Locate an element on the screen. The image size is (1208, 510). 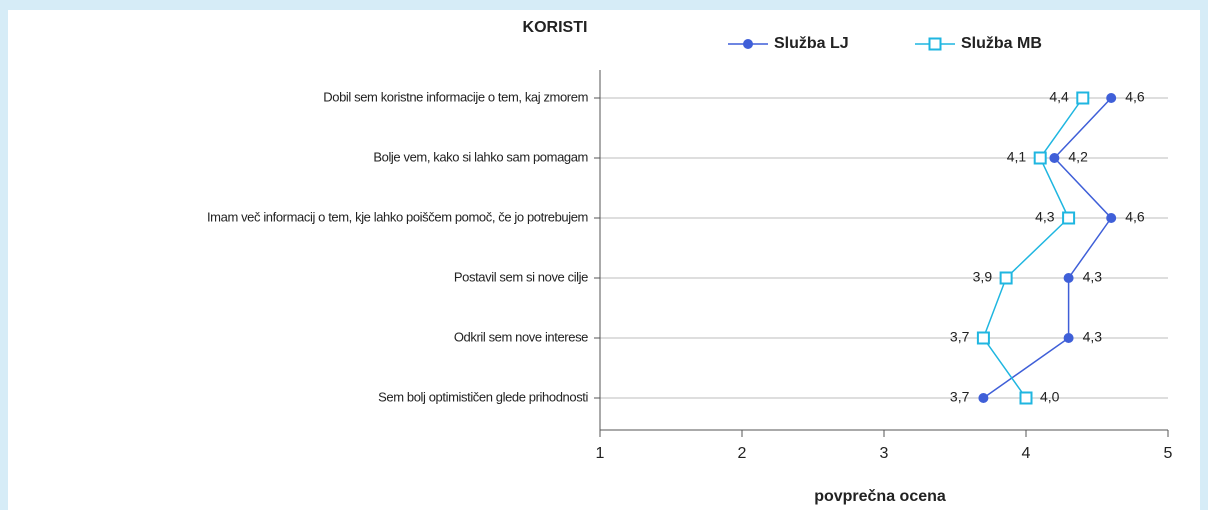
legend-label: Služba LJ is located at coordinates (811, 43).